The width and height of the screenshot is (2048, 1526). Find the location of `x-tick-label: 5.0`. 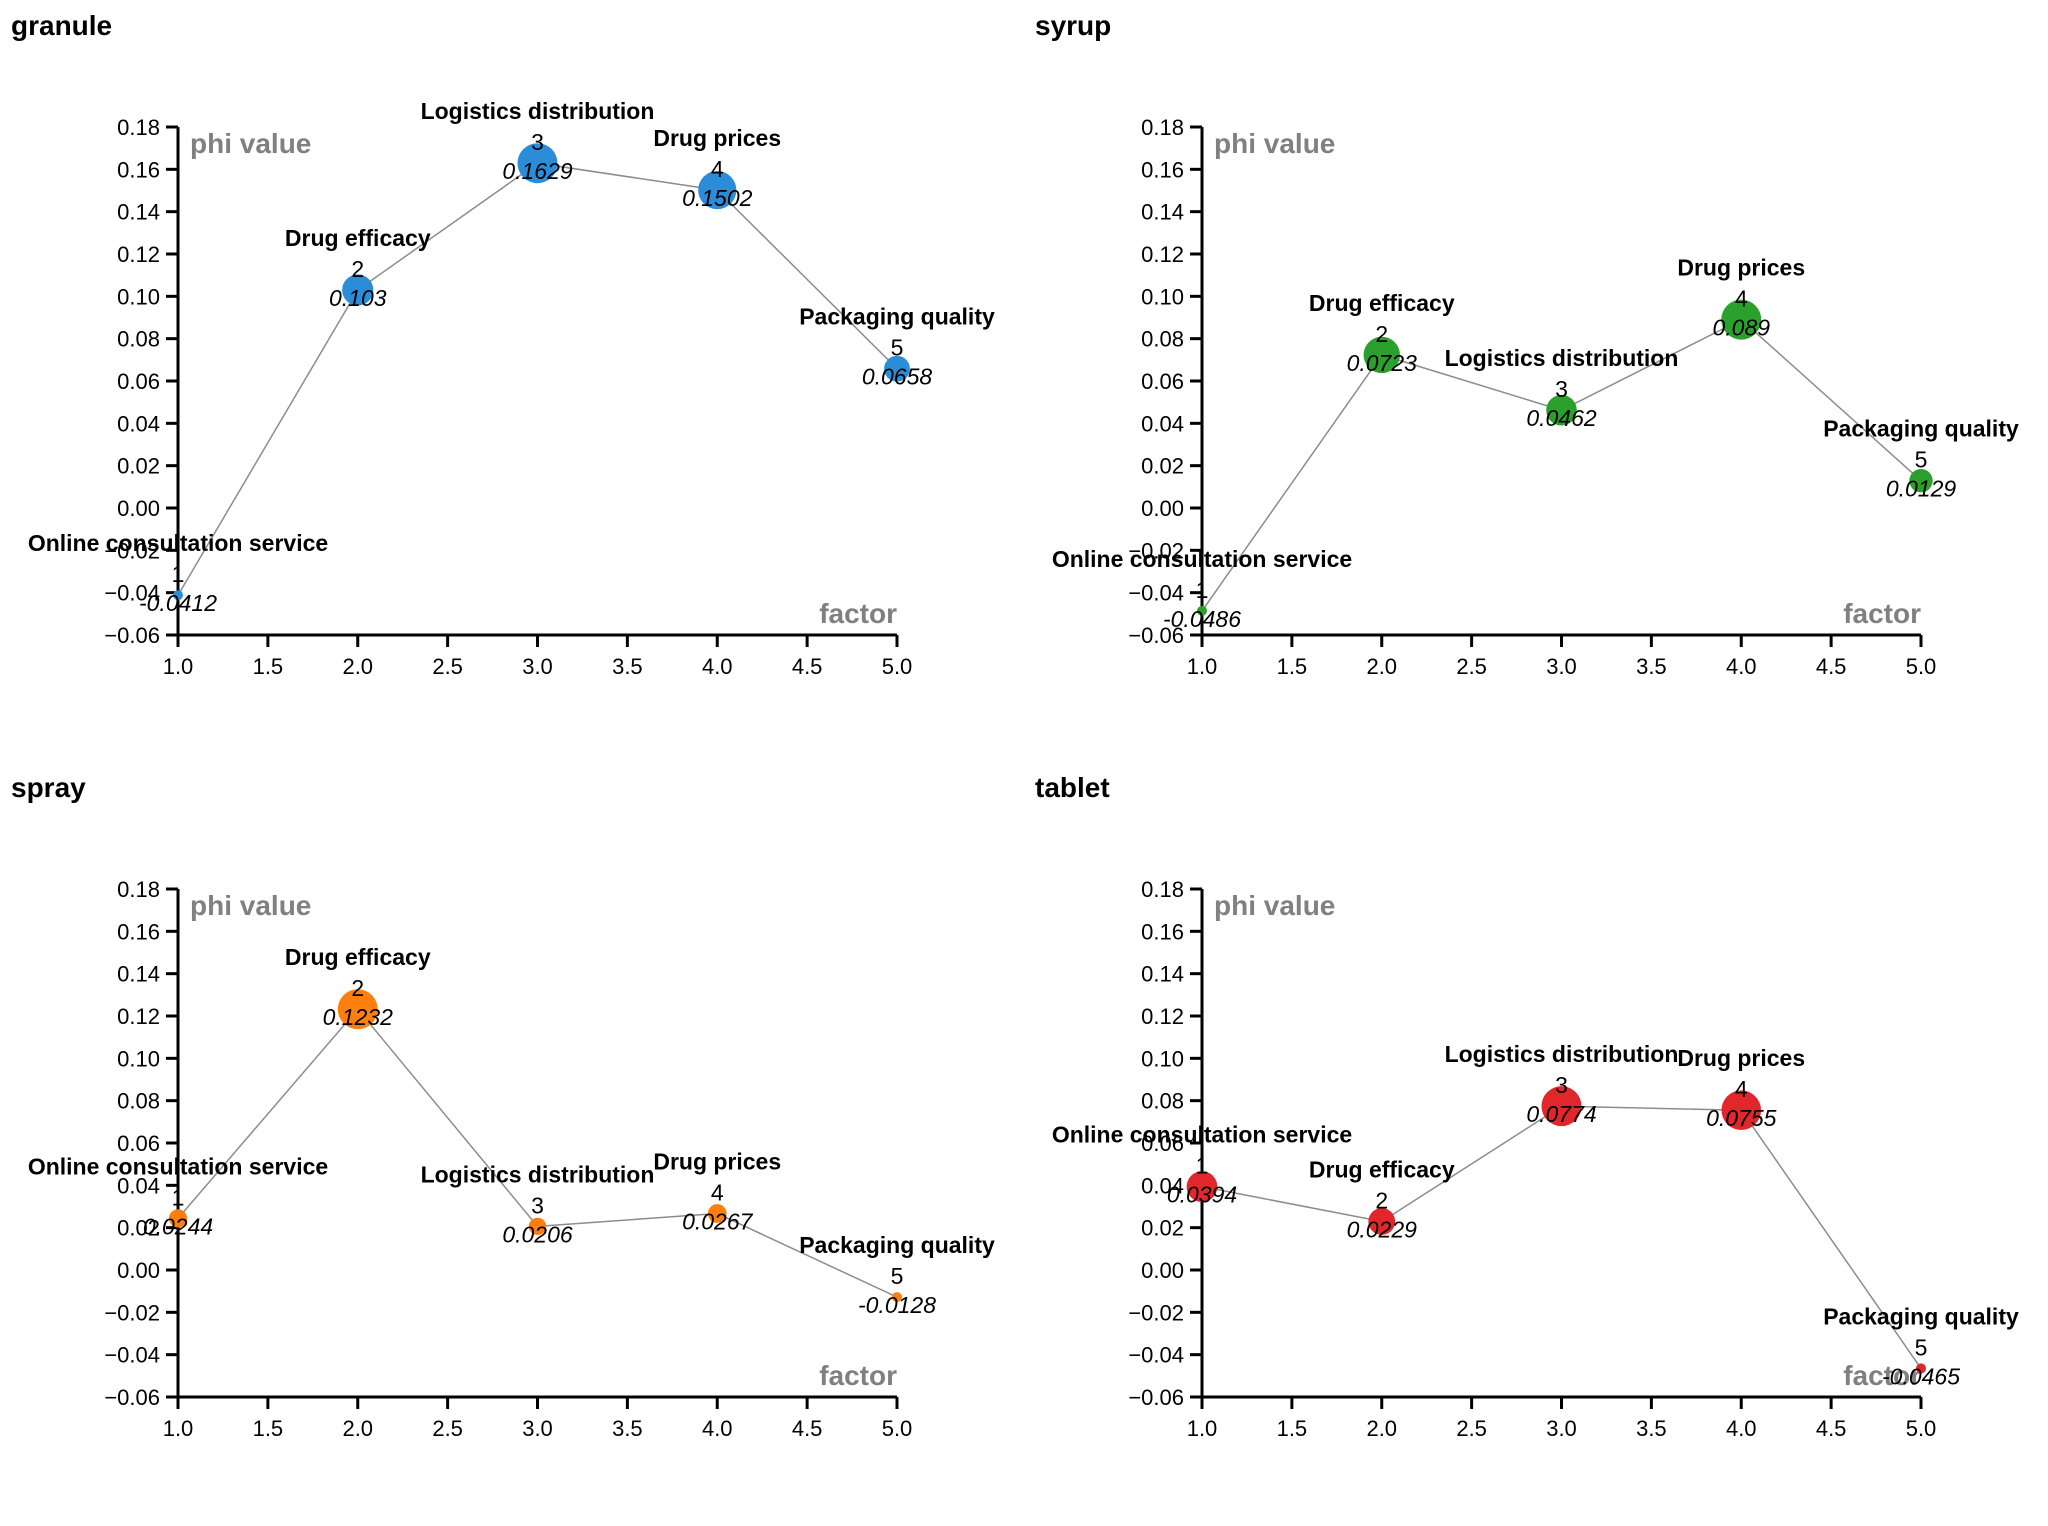

x-tick-label: 5.0 is located at coordinates (897, 1428).